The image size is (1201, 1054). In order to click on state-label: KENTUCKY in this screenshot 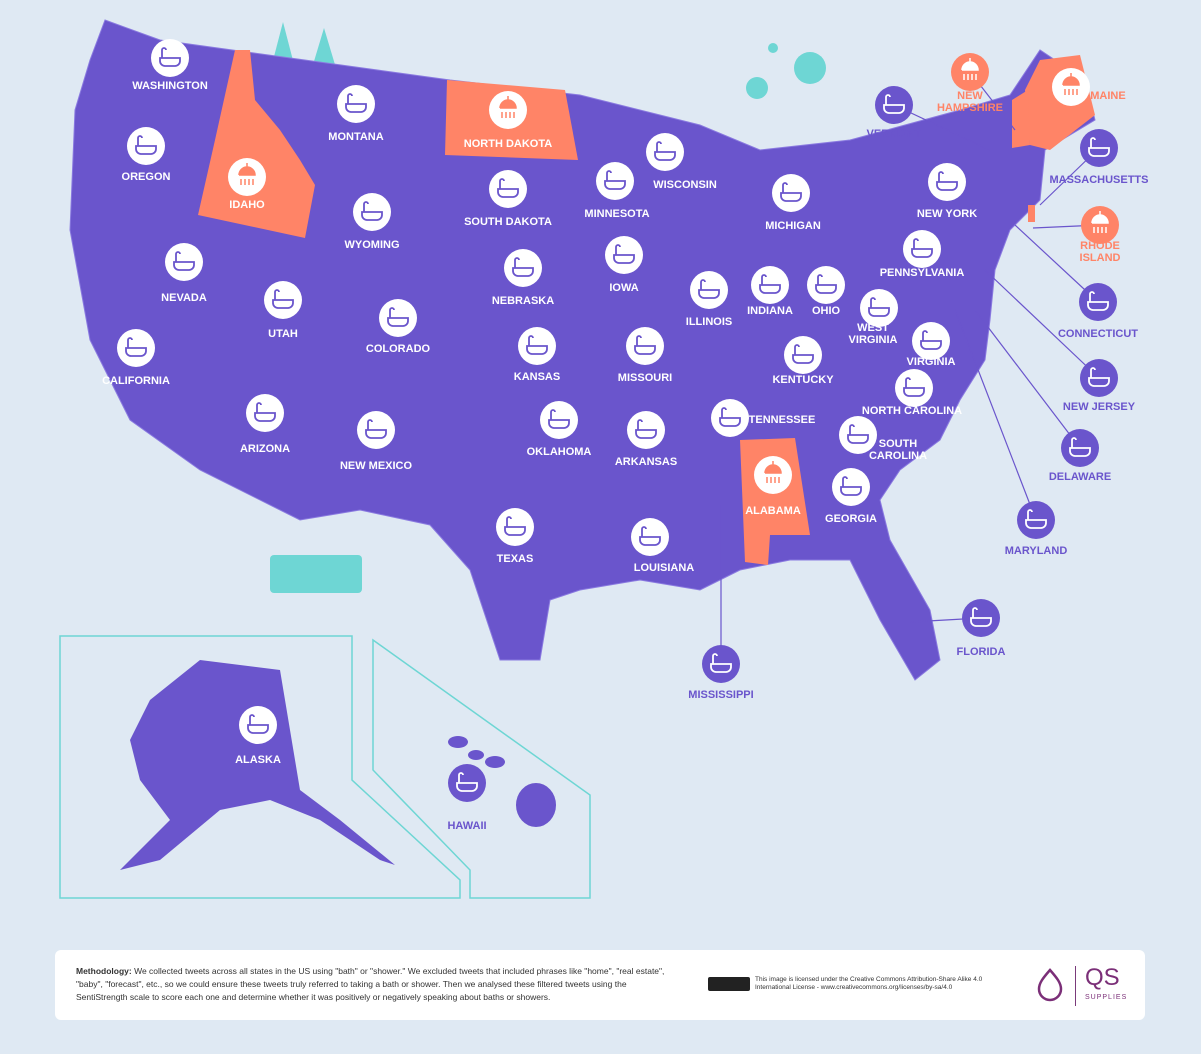, I will do `click(803, 380)`.